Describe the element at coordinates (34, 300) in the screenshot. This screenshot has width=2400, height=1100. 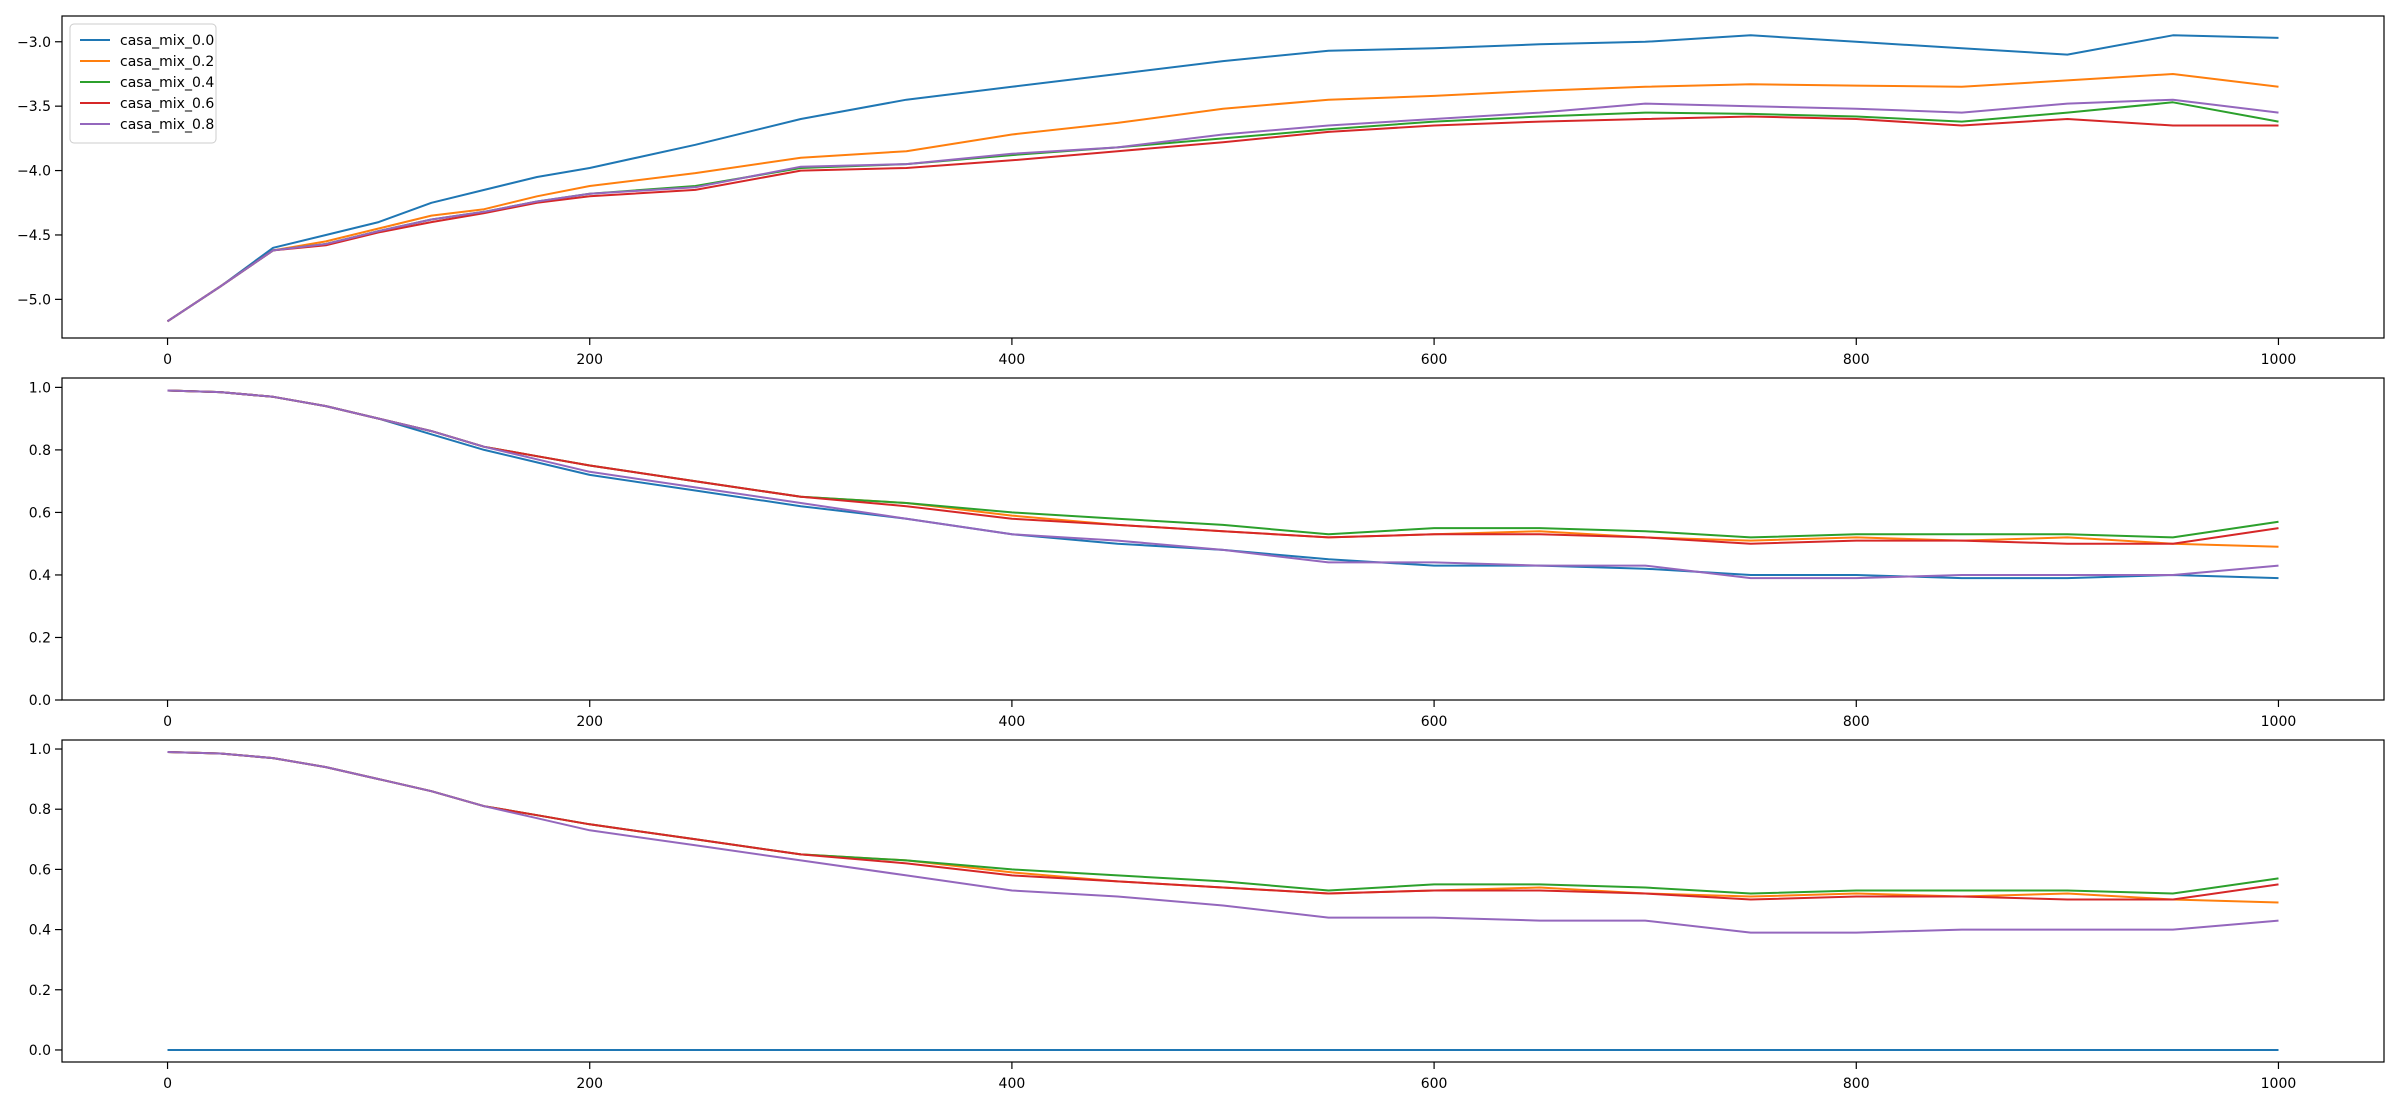
I see `y-tick-label: −5.0` at that location.